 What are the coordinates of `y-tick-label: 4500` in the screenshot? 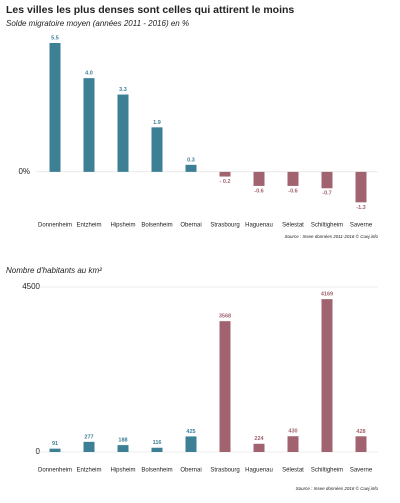 It's located at (31, 286).